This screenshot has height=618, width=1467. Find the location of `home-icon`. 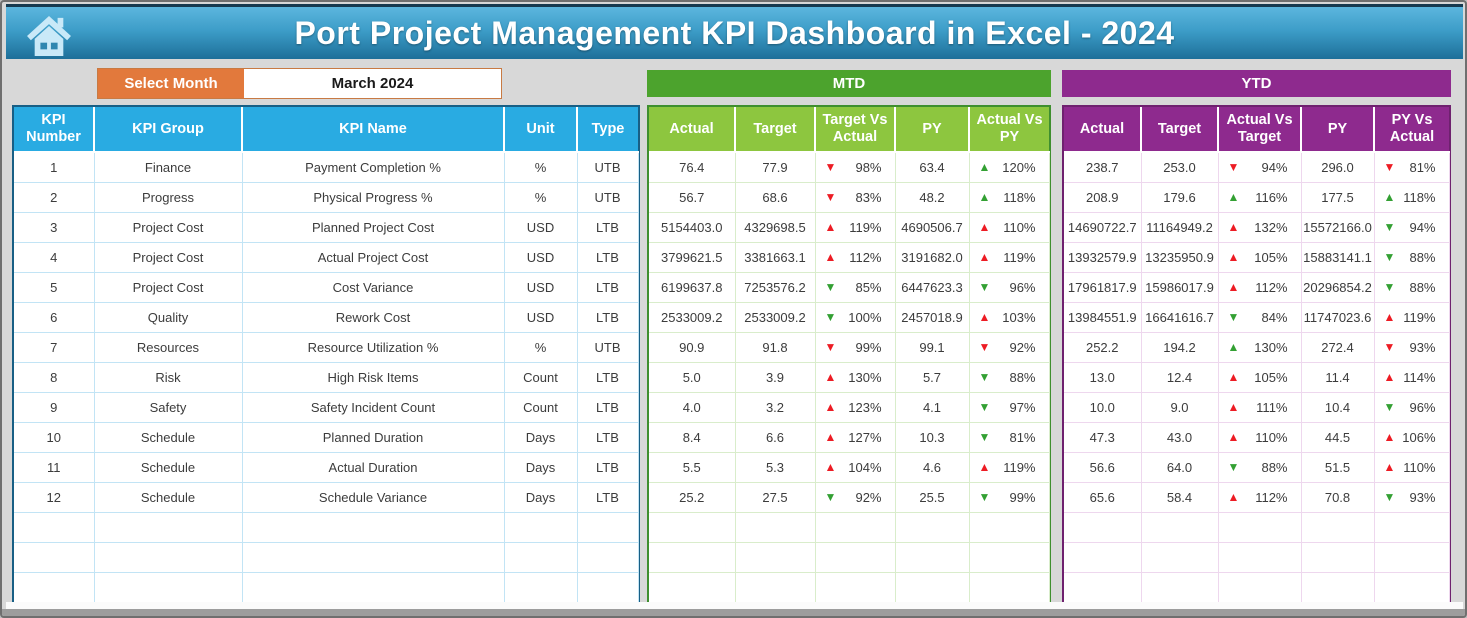

home-icon is located at coordinates (49, 36).